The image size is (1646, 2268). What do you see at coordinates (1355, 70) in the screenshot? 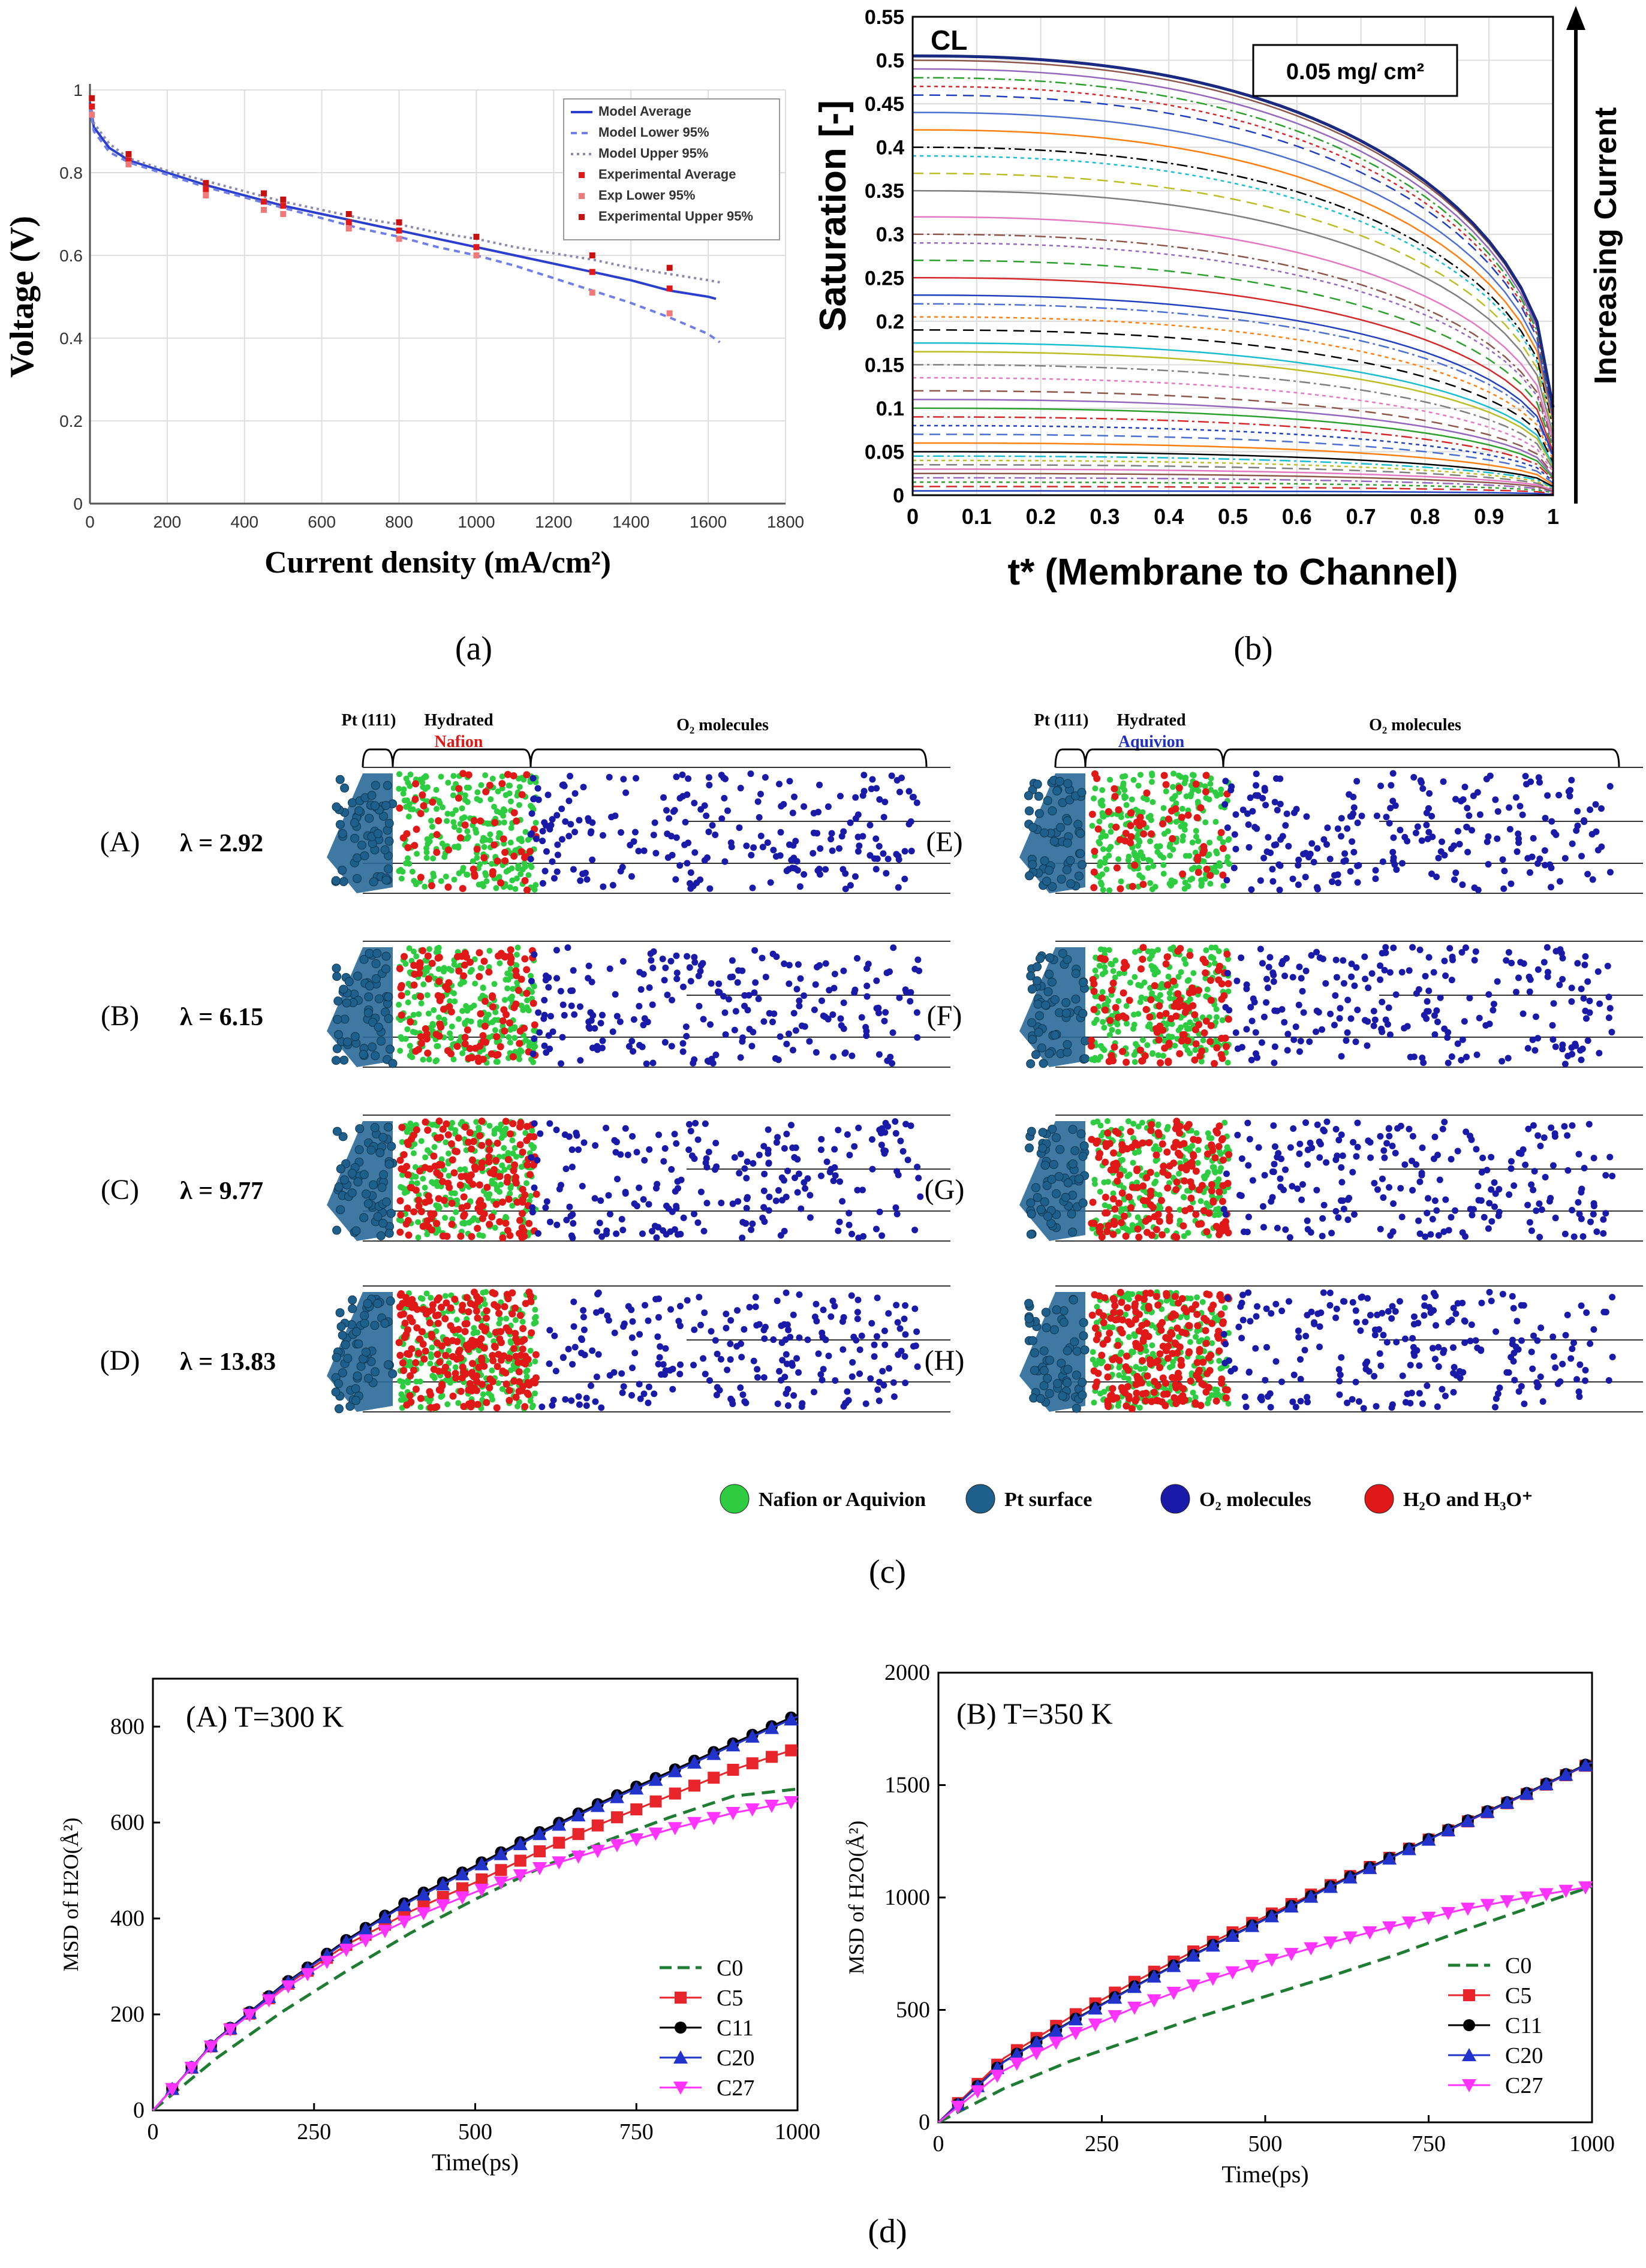
I see `loading-box` at bounding box center [1355, 70].